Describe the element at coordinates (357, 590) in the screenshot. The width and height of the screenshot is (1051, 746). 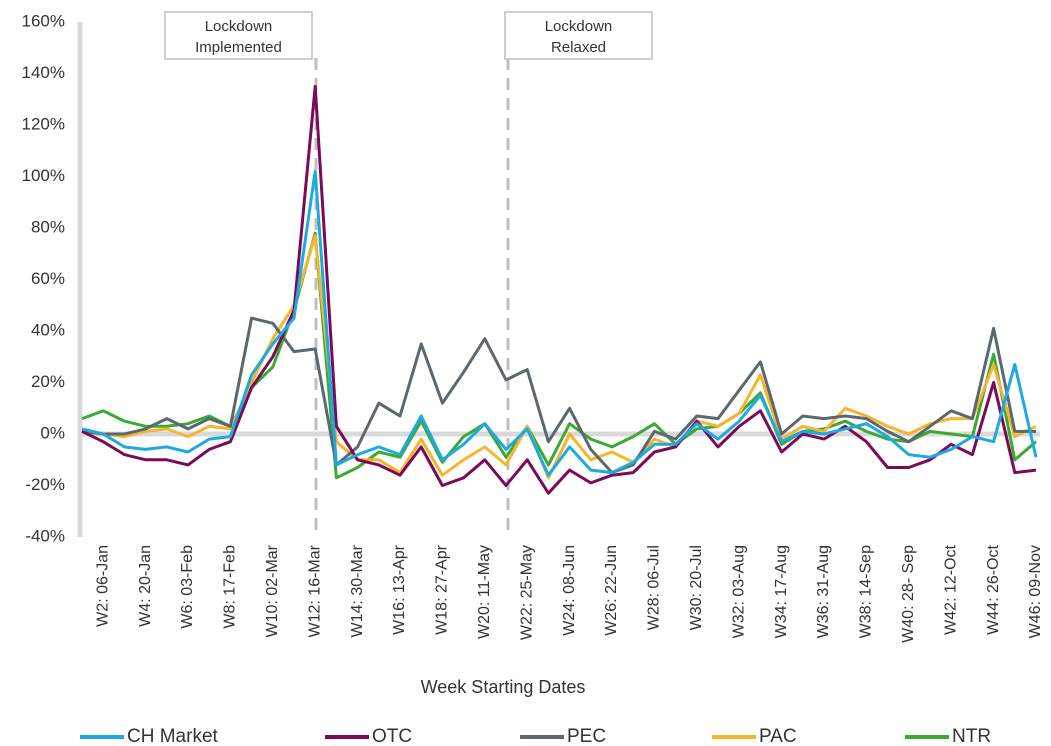
I see `x-tick-label: W14: 30-Mar` at that location.